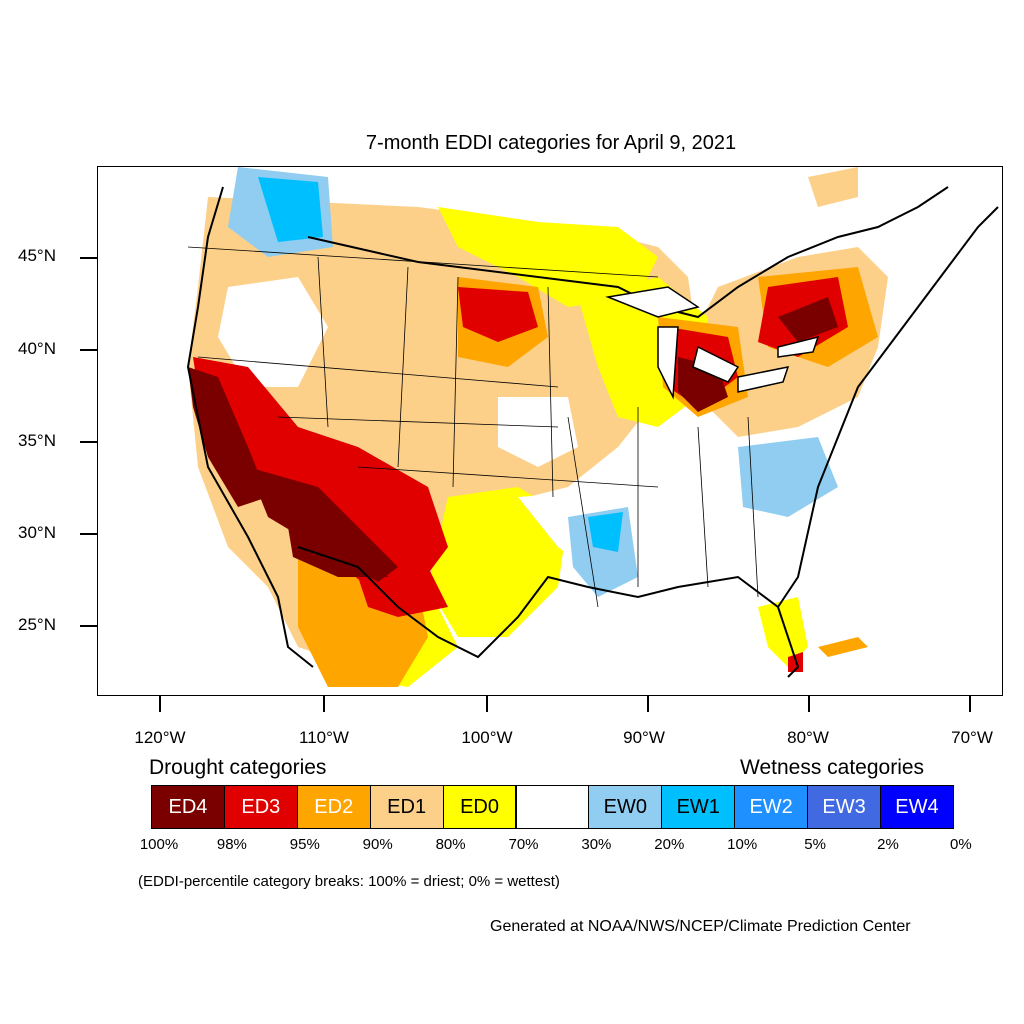 Image resolution: width=1024 pixels, height=1024 pixels. What do you see at coordinates (37, 348) in the screenshot?
I see `lat-label-40: 40°N` at bounding box center [37, 348].